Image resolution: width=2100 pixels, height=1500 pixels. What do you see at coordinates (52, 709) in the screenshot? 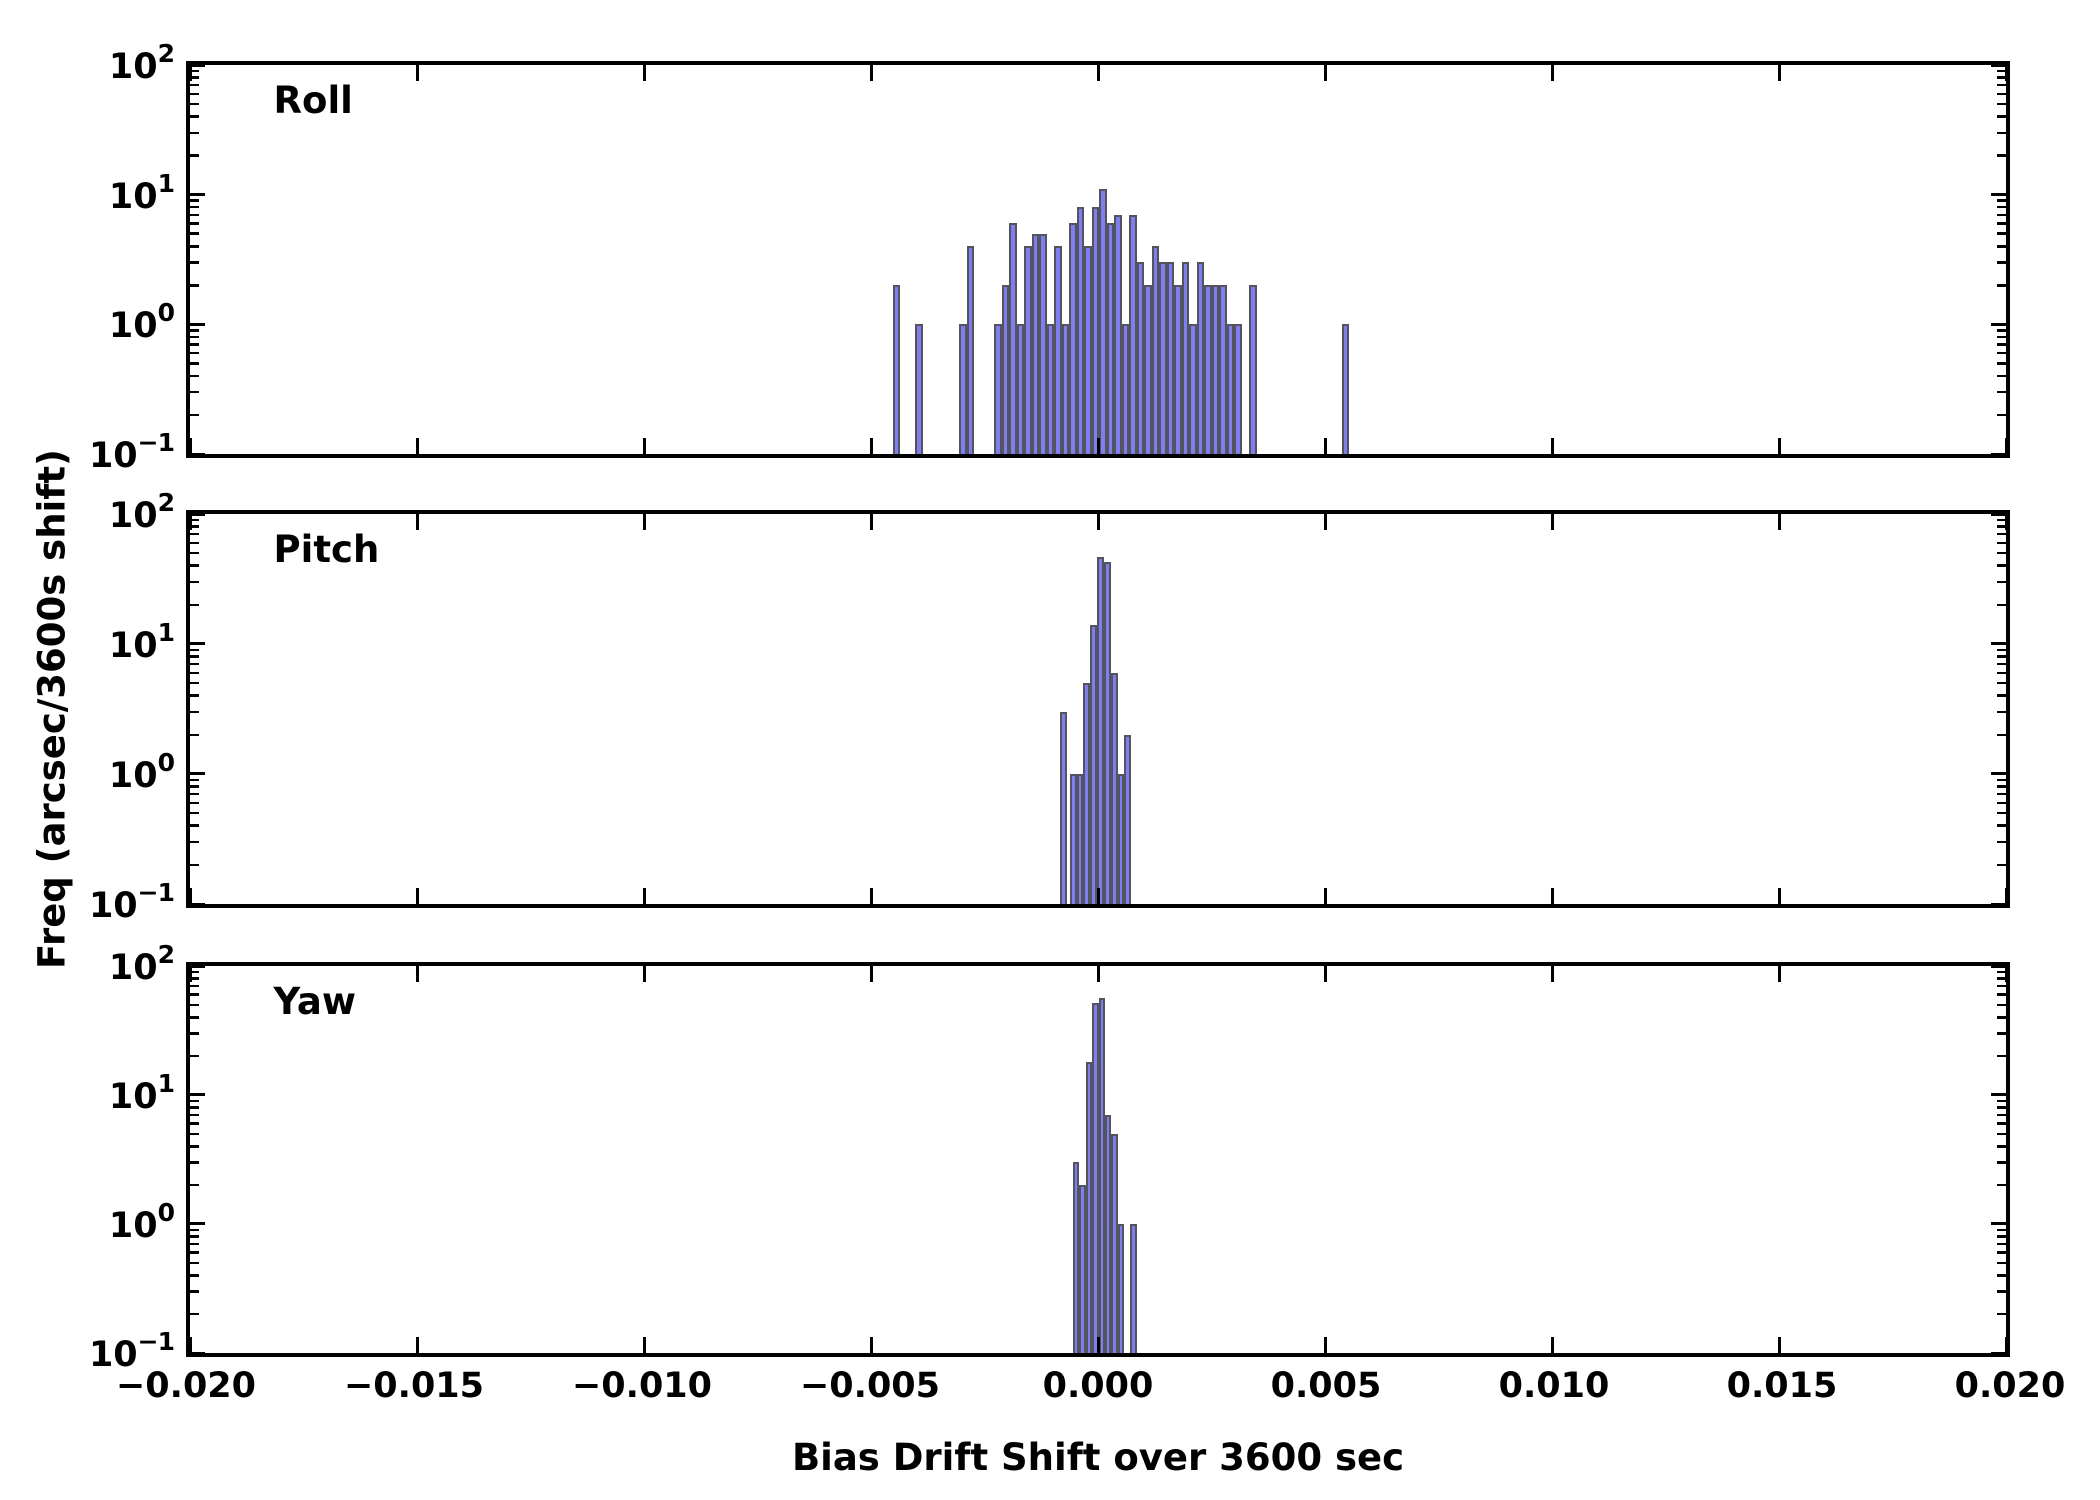
I see `y-axis-label: Freq (arcsec/3600s shift)` at bounding box center [52, 709].